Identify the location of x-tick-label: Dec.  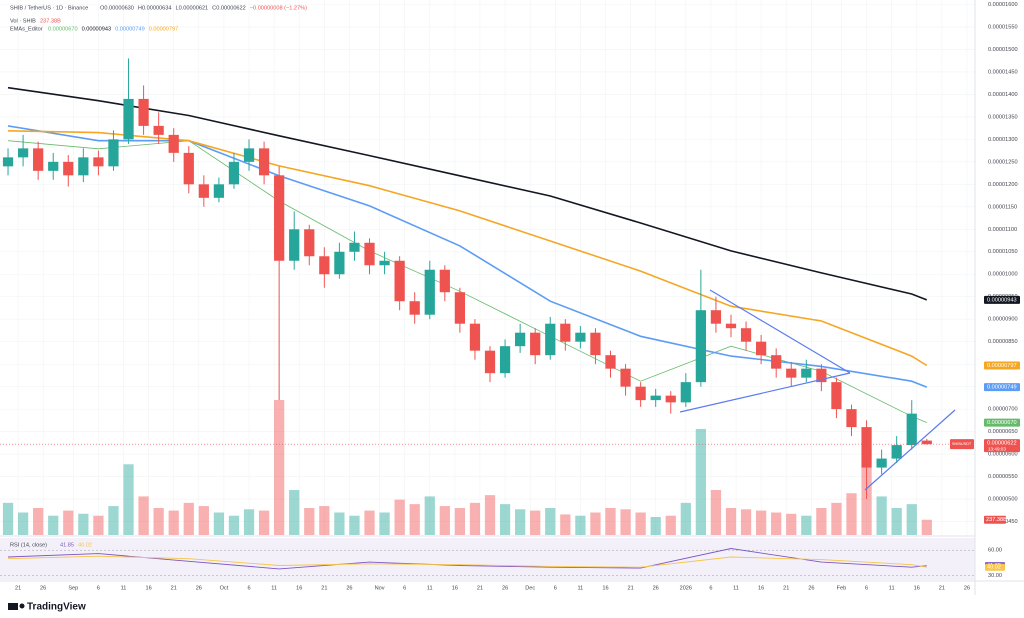
(530, 588).